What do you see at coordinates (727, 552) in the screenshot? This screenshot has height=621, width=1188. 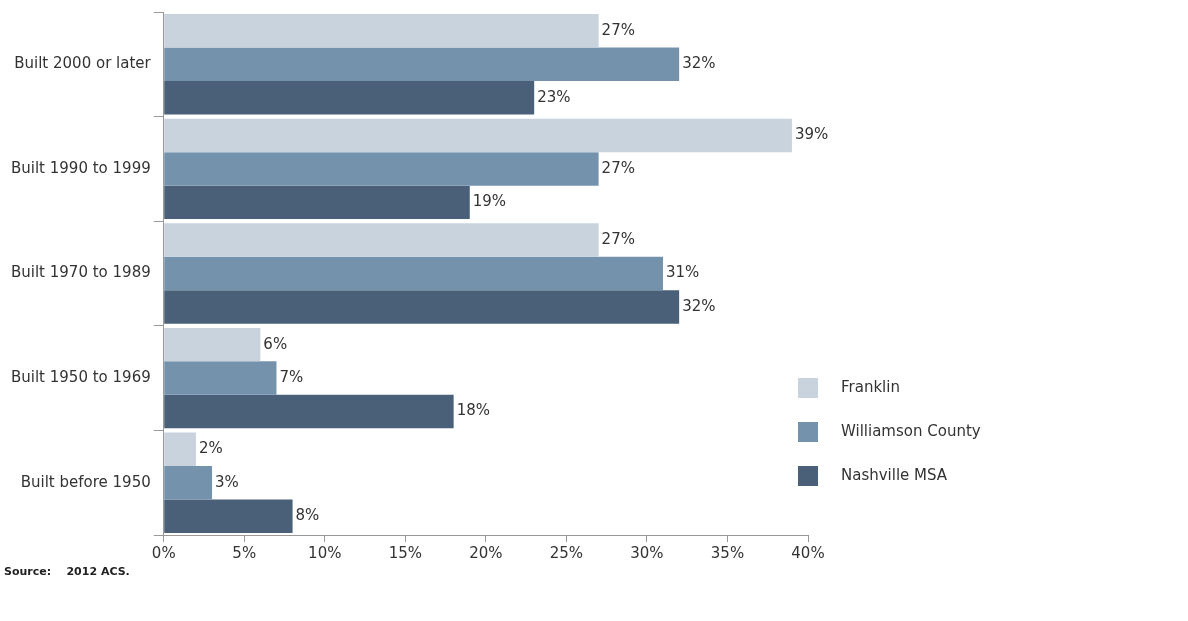 I see `x-tick-label: 35%` at bounding box center [727, 552].